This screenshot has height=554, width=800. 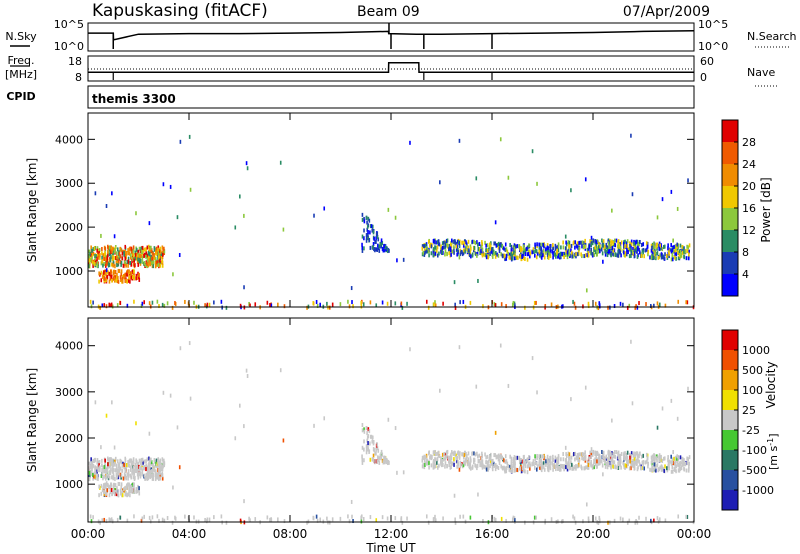 What do you see at coordinates (730, 340) in the screenshot?
I see `velocity-colorbar-swatch` at bounding box center [730, 340].